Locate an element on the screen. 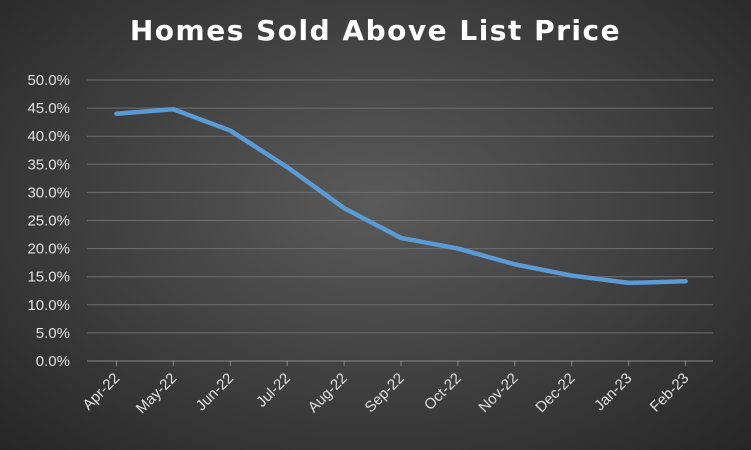 Image resolution: width=751 pixels, height=450 pixels. y-tick-label: 50.0% is located at coordinates (48, 80).